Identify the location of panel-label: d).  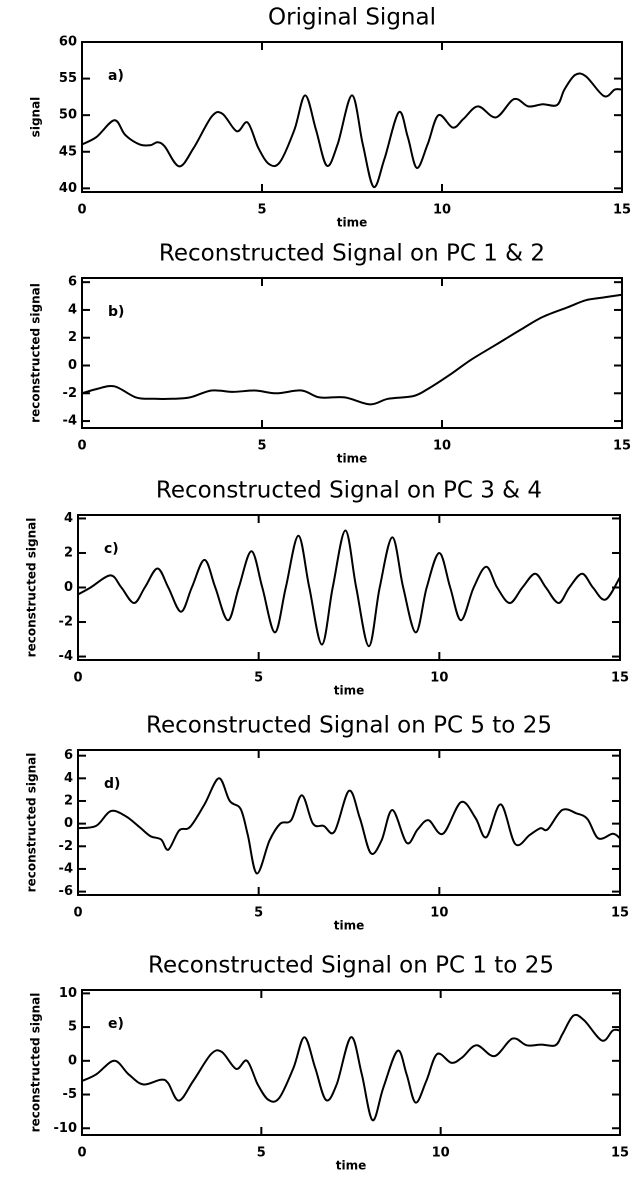
(112, 784).